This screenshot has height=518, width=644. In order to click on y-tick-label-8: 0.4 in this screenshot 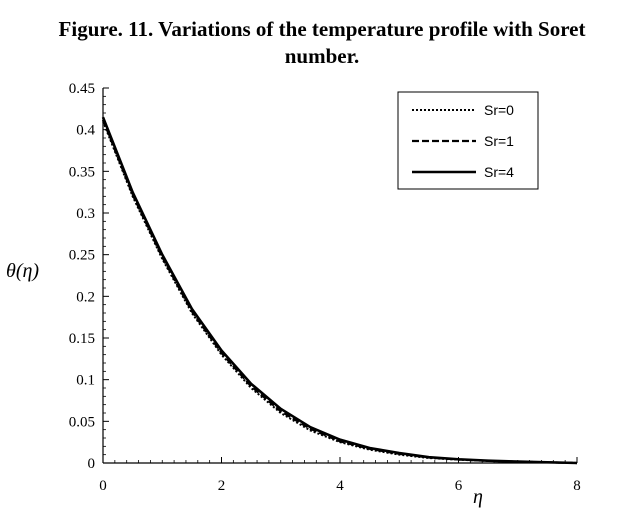, I will do `click(85, 131)`.